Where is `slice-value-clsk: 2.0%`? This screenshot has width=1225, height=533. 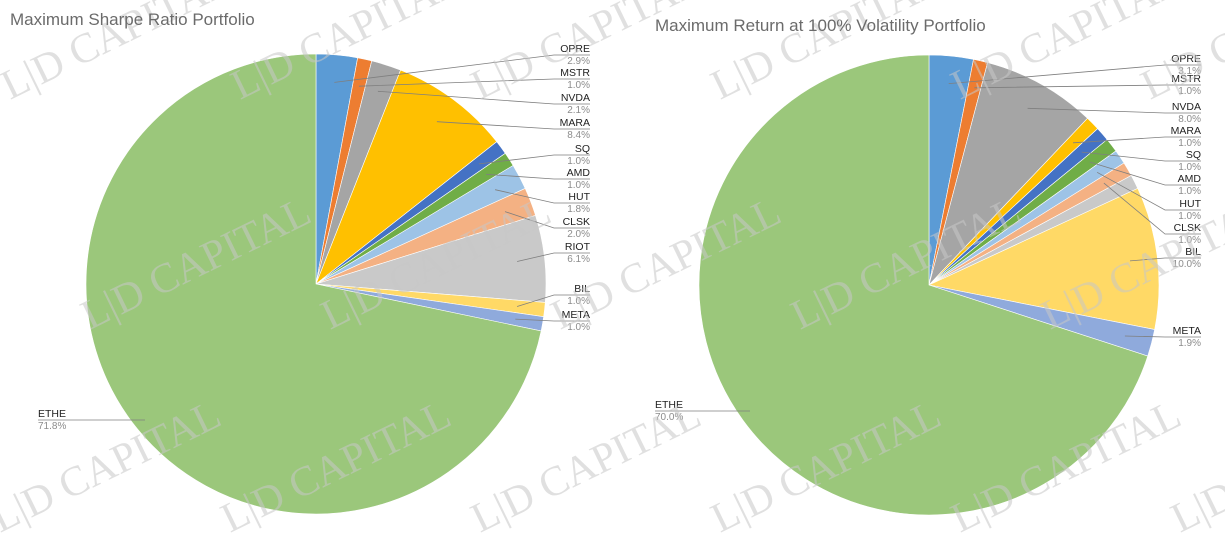 slice-value-clsk: 2.0% is located at coordinates (578, 234).